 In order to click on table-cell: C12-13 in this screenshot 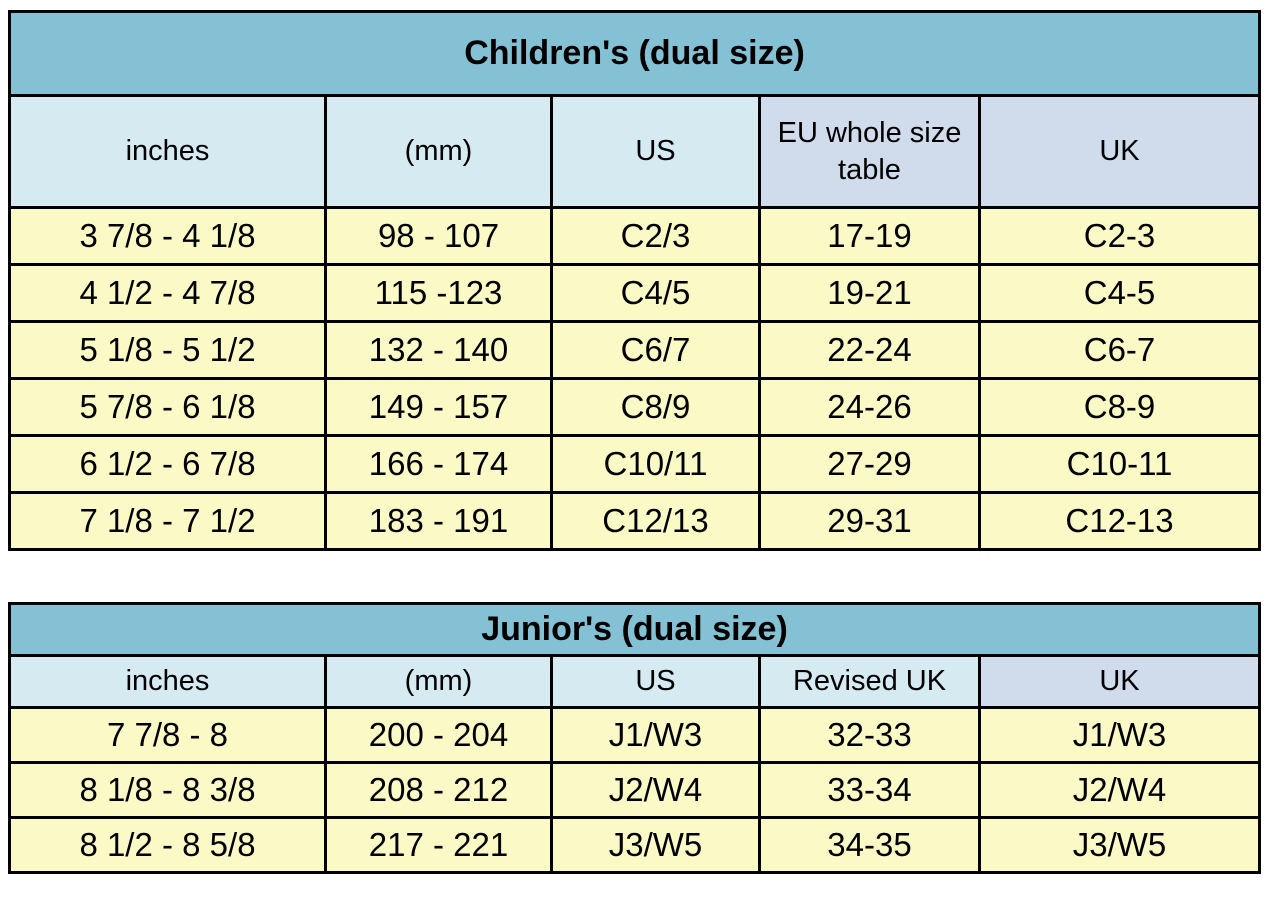, I will do `click(1119, 521)`.